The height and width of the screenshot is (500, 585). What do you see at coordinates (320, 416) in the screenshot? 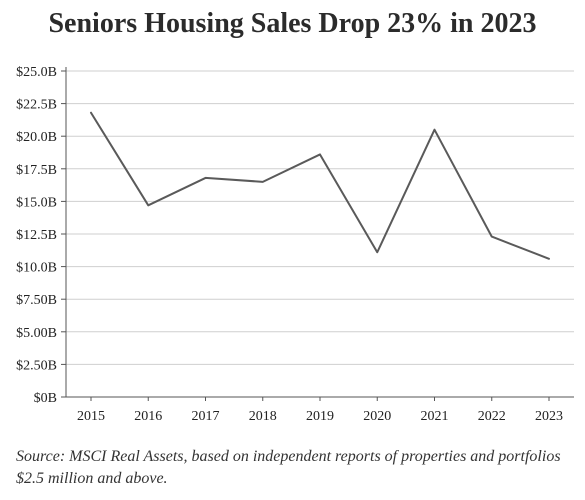
I see `x-tick-label: 2019` at bounding box center [320, 416].